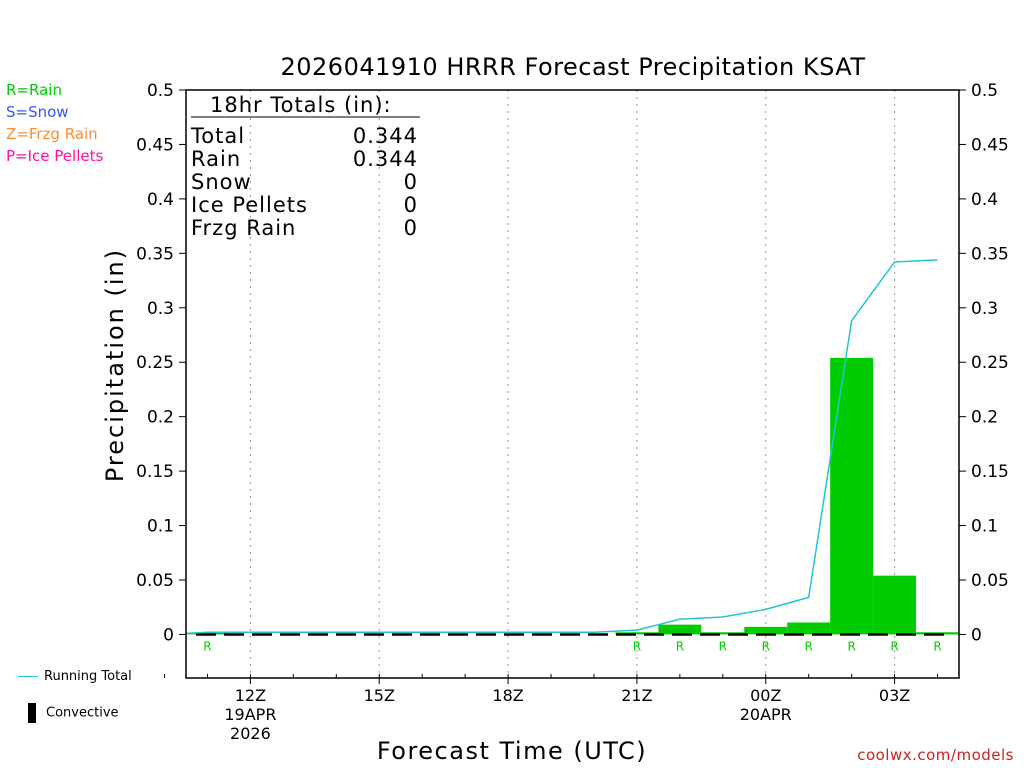 The height and width of the screenshot is (768, 1024). I want to click on type-marker-0: R, so click(207, 646).